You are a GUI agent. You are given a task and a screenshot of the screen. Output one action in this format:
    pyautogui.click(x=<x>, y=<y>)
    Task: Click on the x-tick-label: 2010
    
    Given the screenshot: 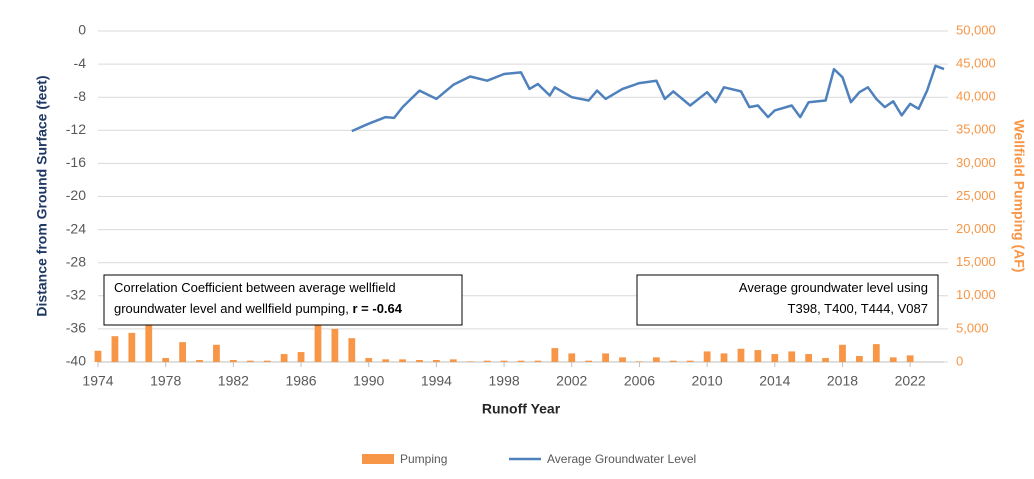 What is the action you would take?
    pyautogui.click(x=707, y=381)
    